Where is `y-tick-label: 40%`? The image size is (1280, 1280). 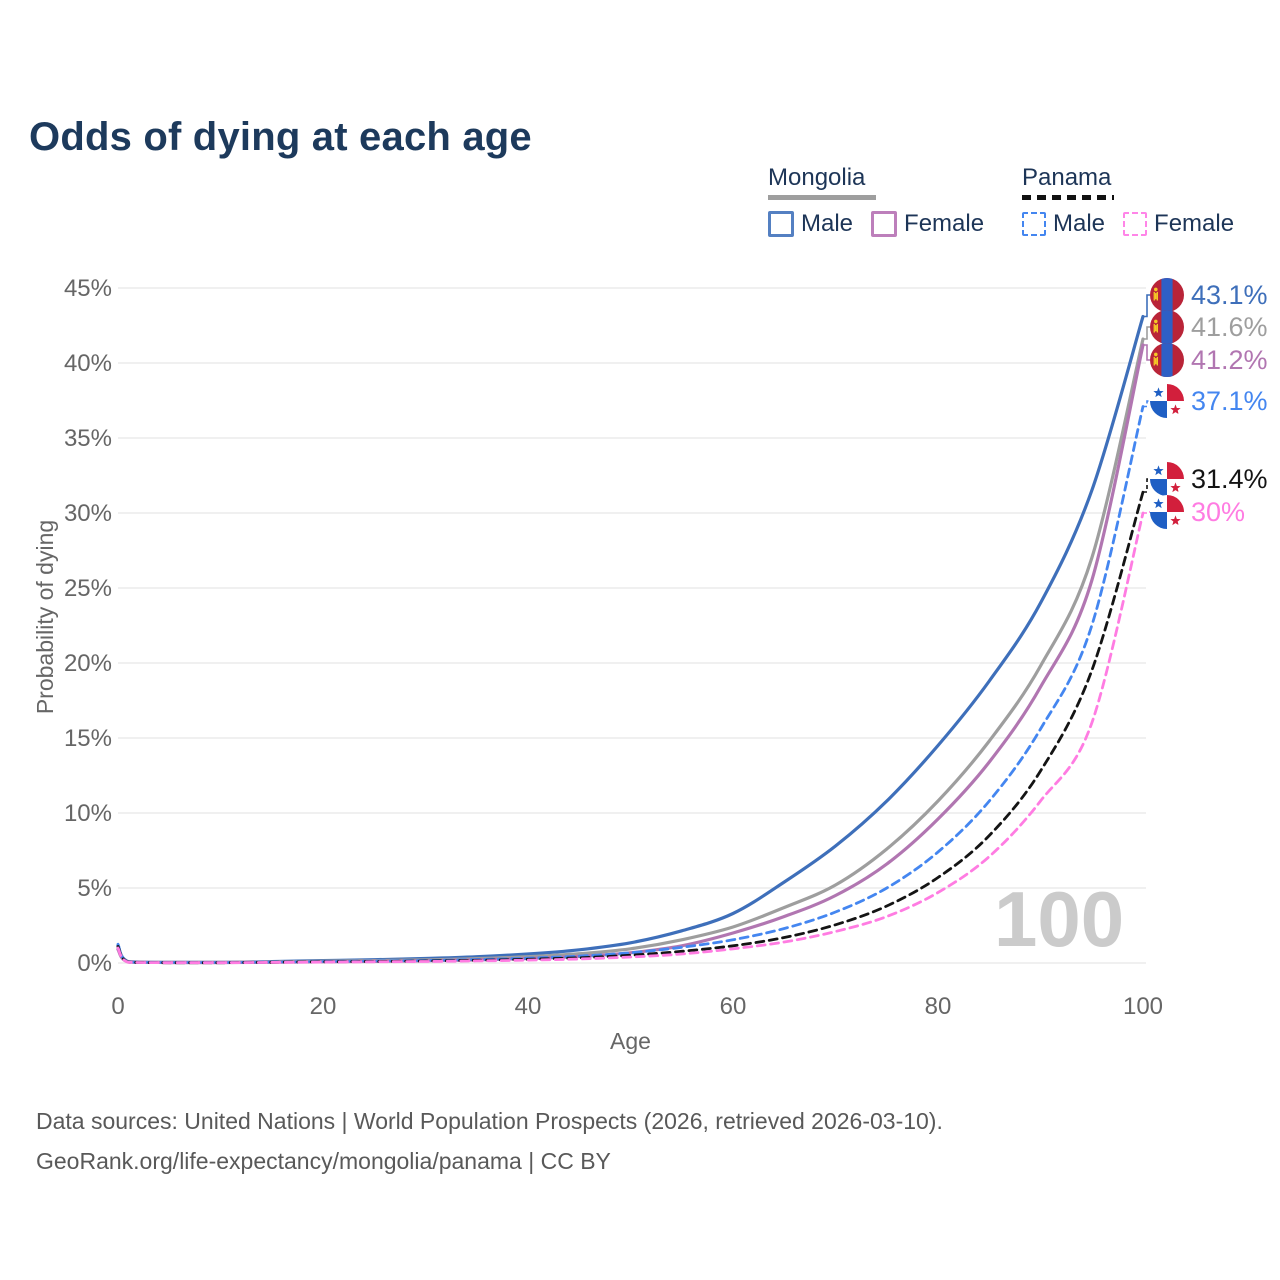
y-tick-label: 40% is located at coordinates (88, 363).